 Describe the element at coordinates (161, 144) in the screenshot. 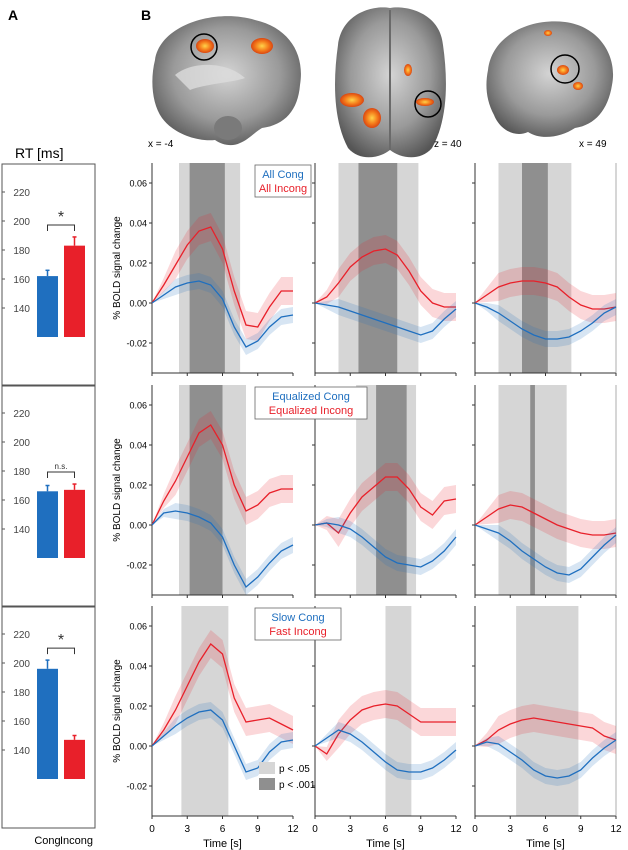

I see `brain-label-1: x = -4` at that location.